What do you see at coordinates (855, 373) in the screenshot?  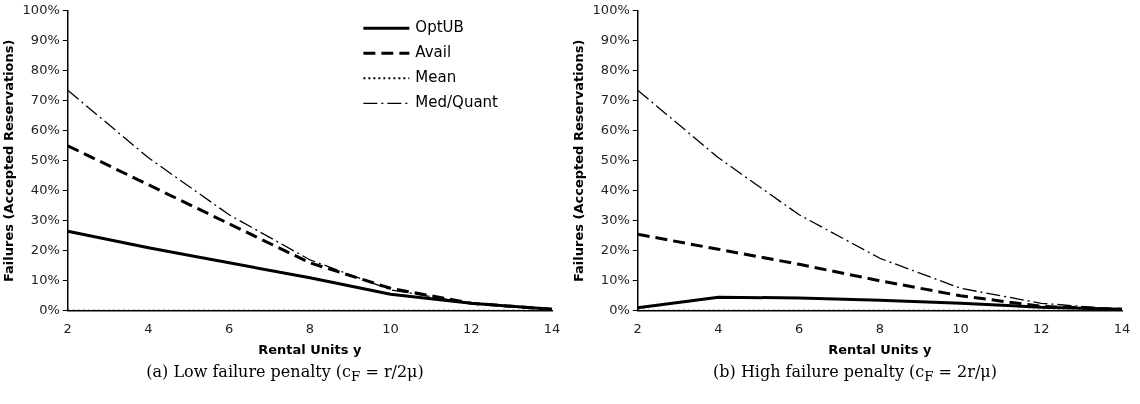 I see `text: (b) High failure penalty (c$_{F}$ = 2r/μ)` at bounding box center [855, 373].